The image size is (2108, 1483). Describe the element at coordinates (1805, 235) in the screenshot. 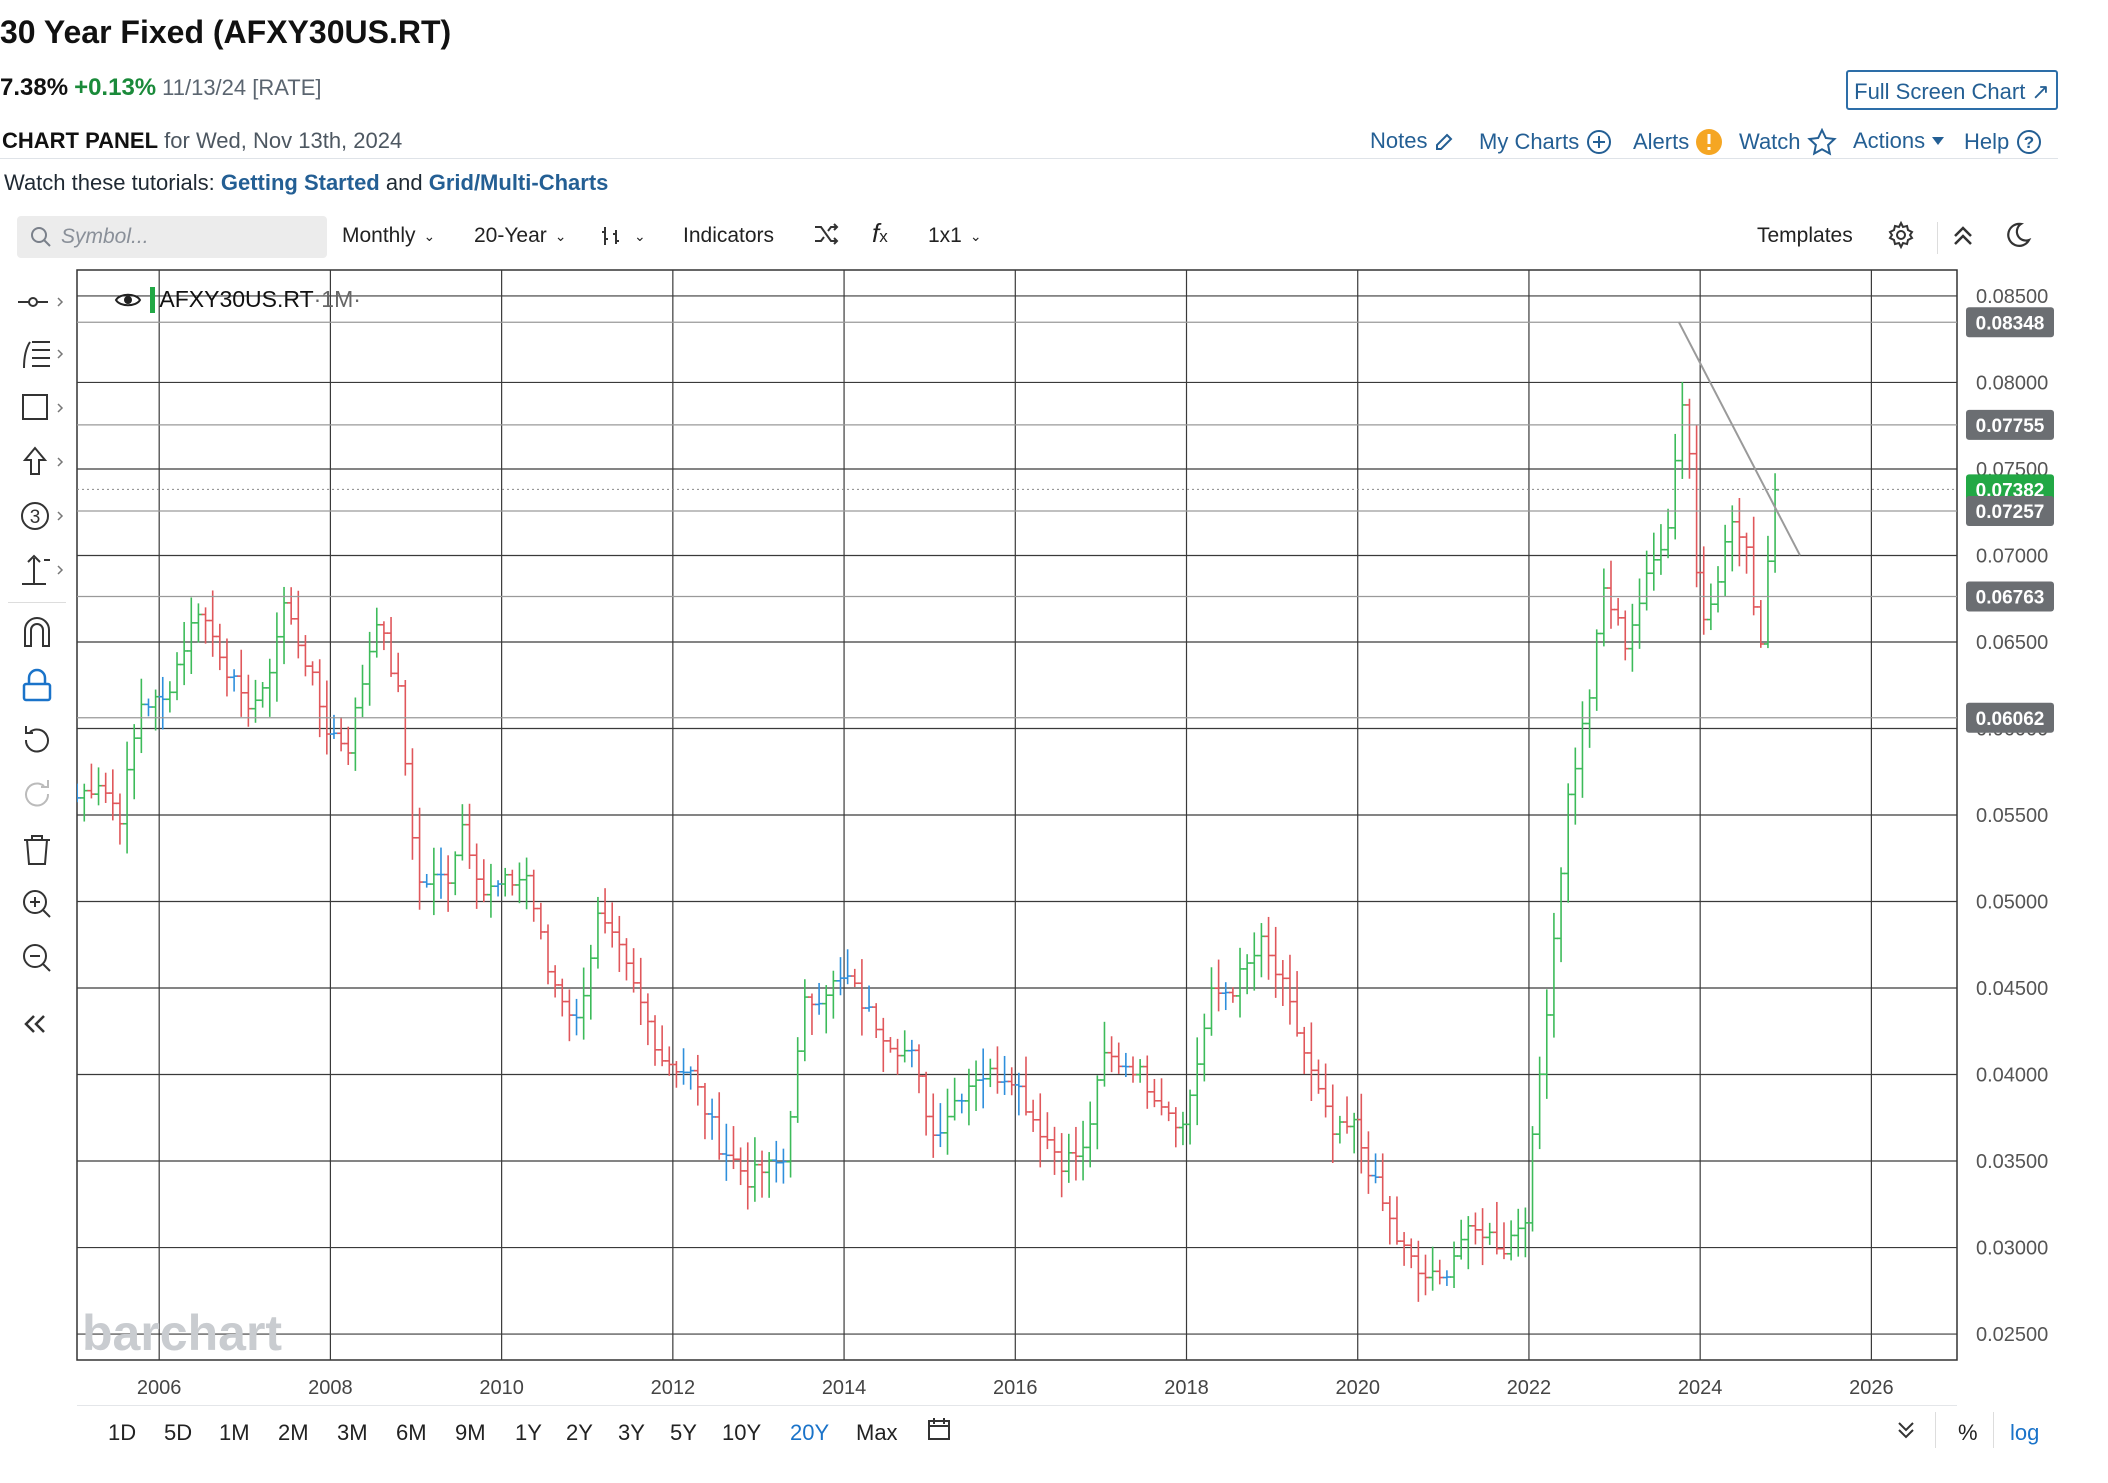

I see `templates-button: Templates` at that location.